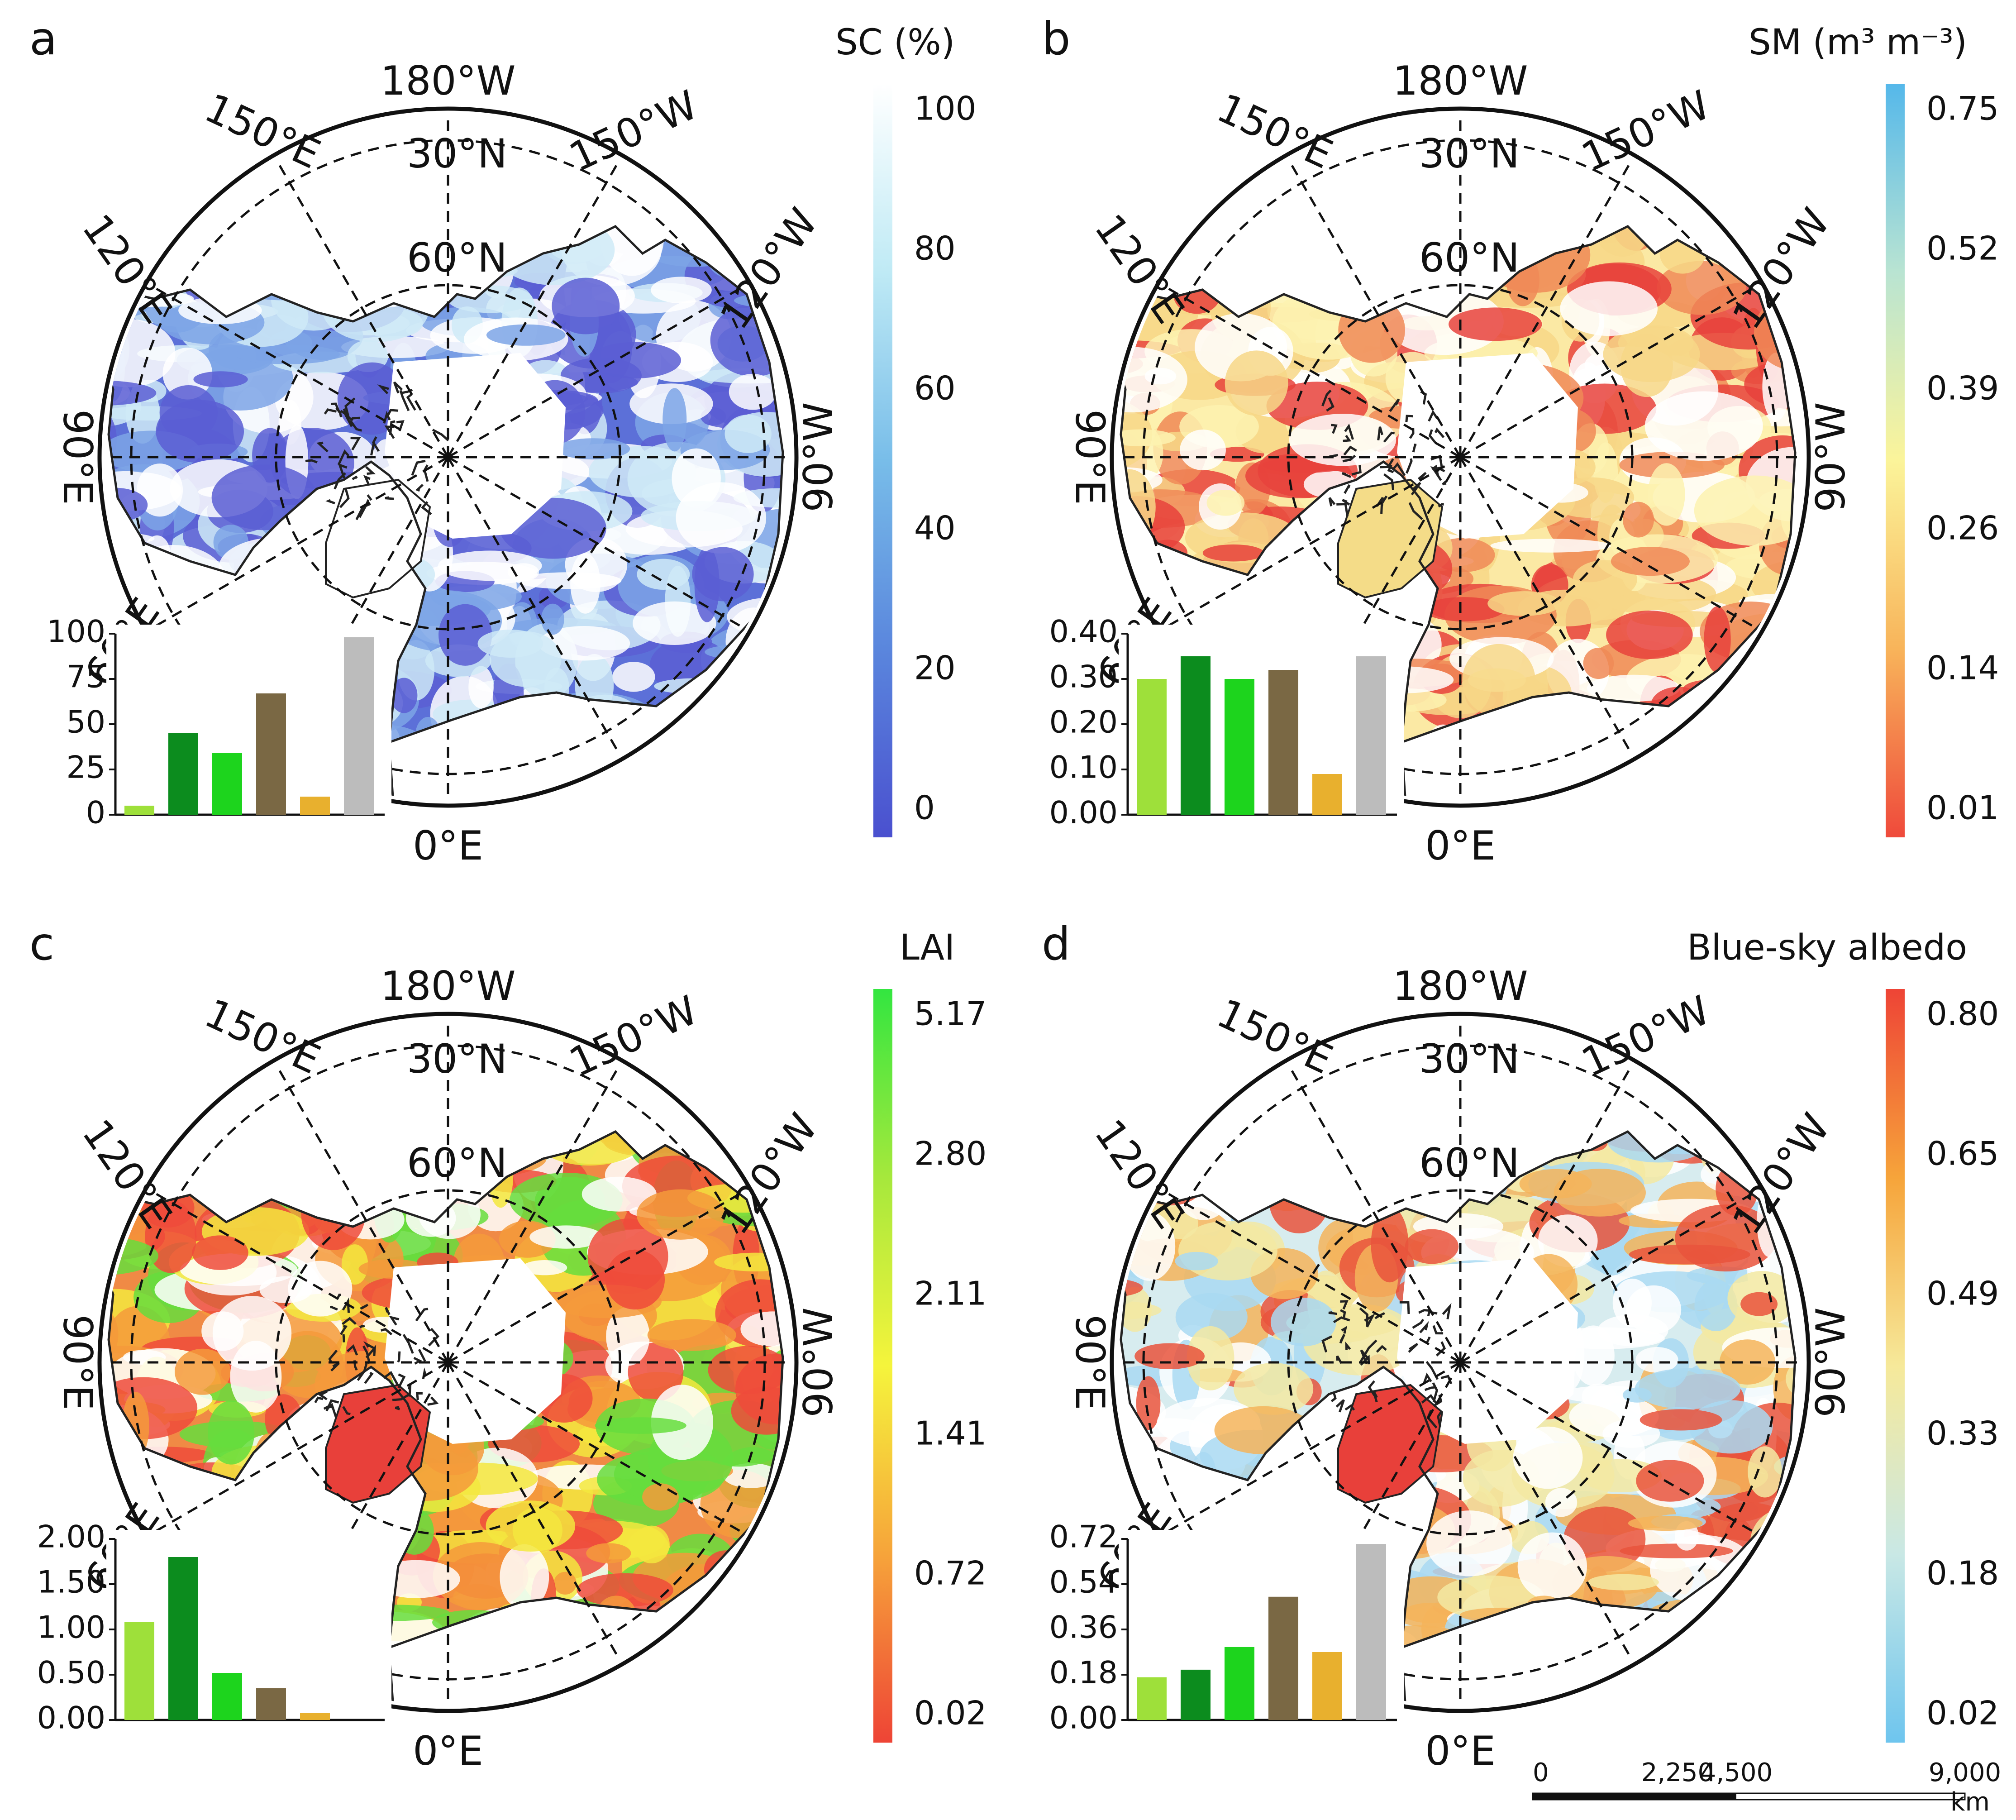 This screenshot has width=2016, height=1820. Describe the element at coordinates (1962, 808) in the screenshot. I see `colorbar-tick-label: 0.01` at that location.